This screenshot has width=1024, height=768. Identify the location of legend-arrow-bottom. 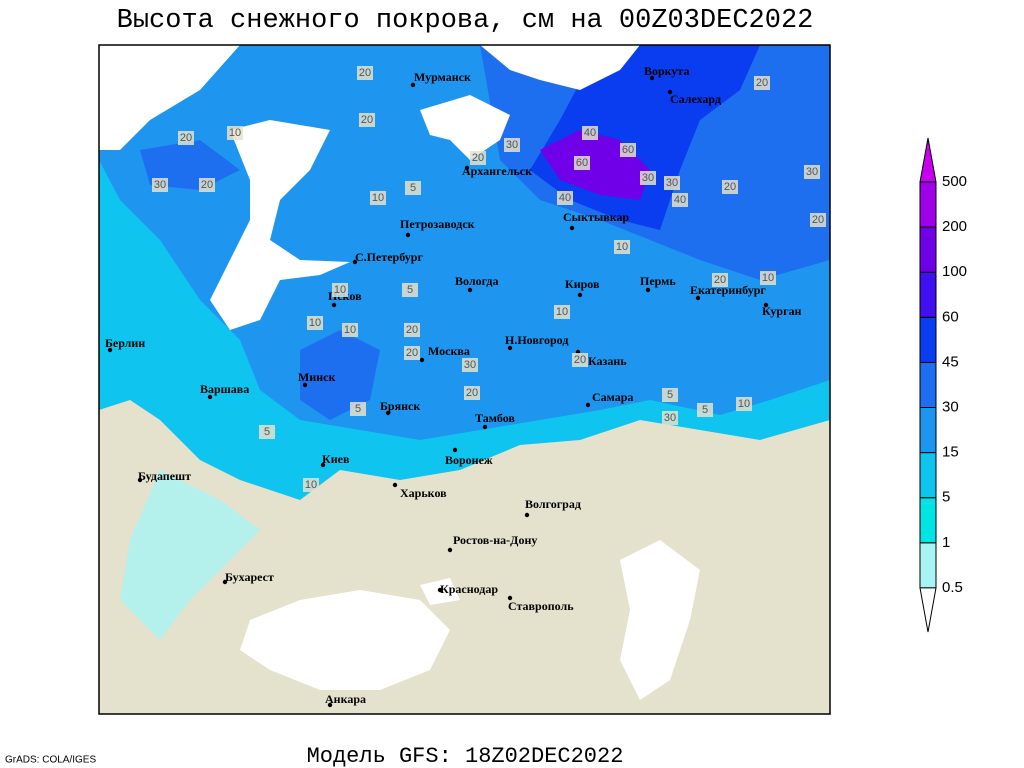
(928, 610).